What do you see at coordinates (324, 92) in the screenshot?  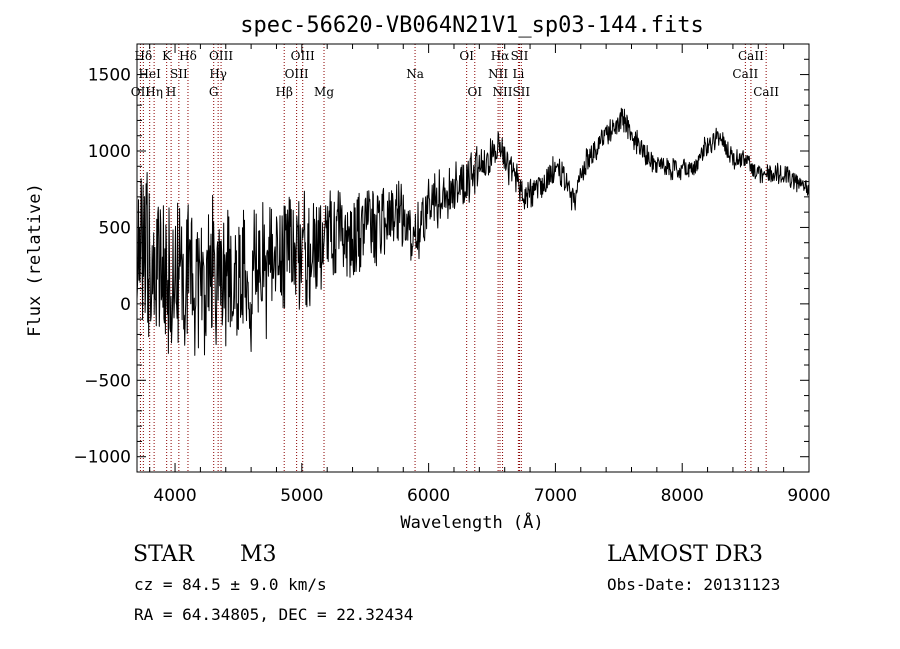 I see `line-marker-label: Mg` at bounding box center [324, 92].